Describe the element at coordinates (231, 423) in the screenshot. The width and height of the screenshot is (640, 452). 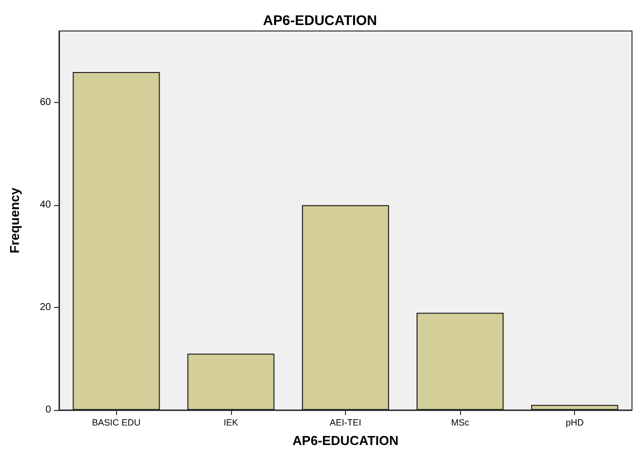
I see `x-tick-label: IEK` at that location.